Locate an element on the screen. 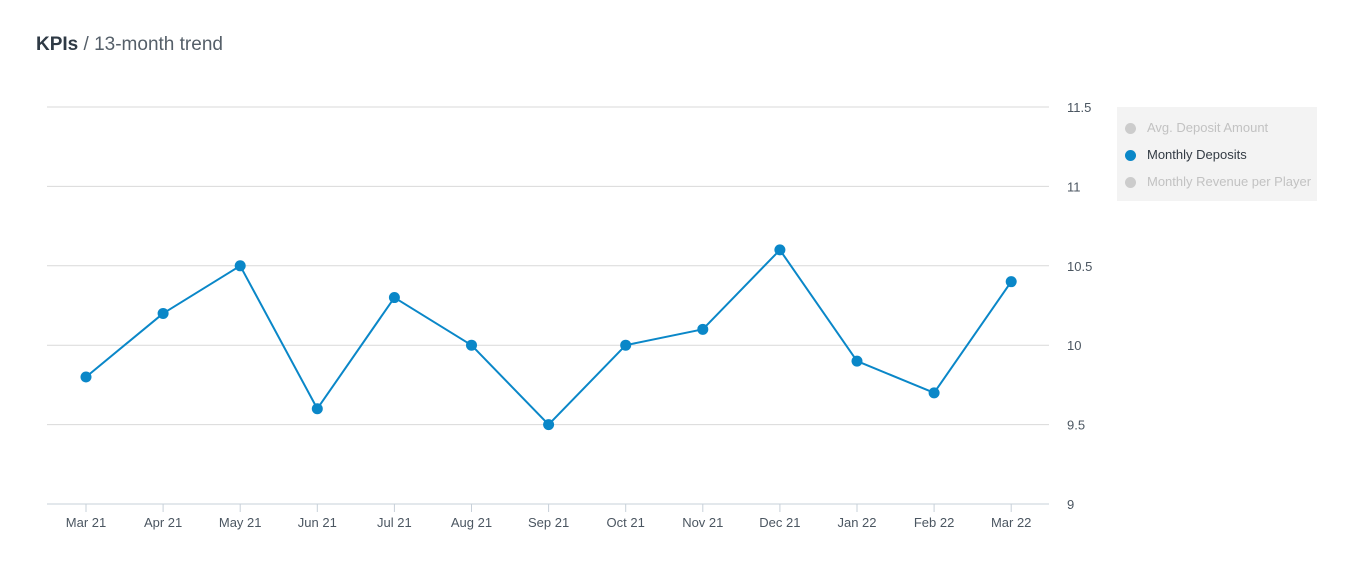 This screenshot has width=1356, height=570. x-tick-label: May 21 is located at coordinates (240, 522).